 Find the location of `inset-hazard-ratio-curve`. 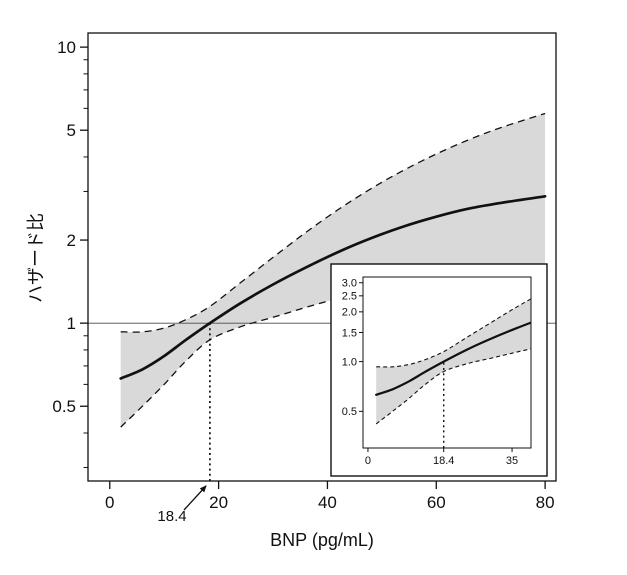

inset-hazard-ratio-curve is located at coordinates (453, 358).